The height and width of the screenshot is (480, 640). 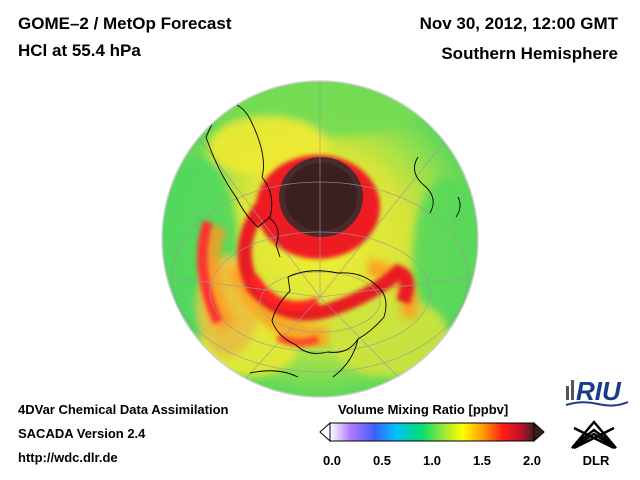 I want to click on colorbar-title: Volume Mixing Ratio [ppbv], so click(x=423, y=409).